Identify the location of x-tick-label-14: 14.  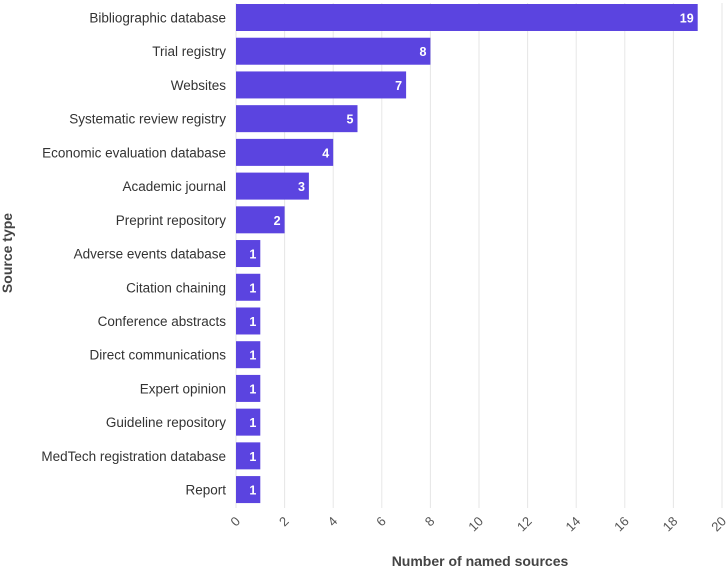
(572, 524).